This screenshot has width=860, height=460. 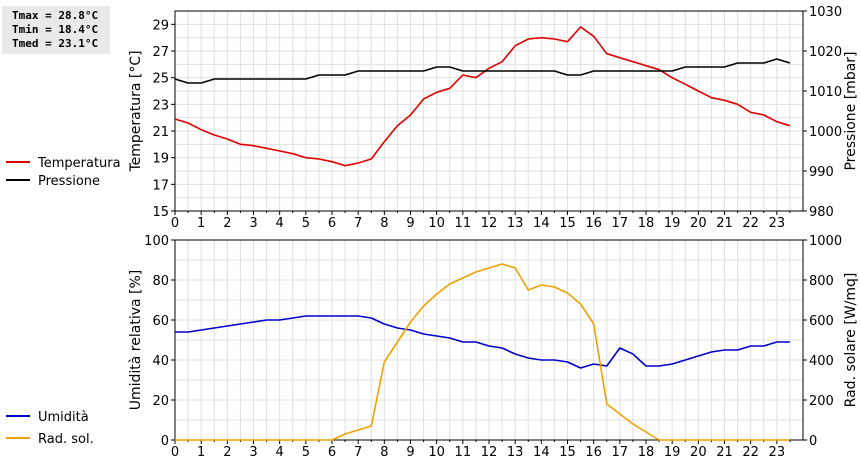 I want to click on y-tick-label: 25, so click(x=160, y=79).